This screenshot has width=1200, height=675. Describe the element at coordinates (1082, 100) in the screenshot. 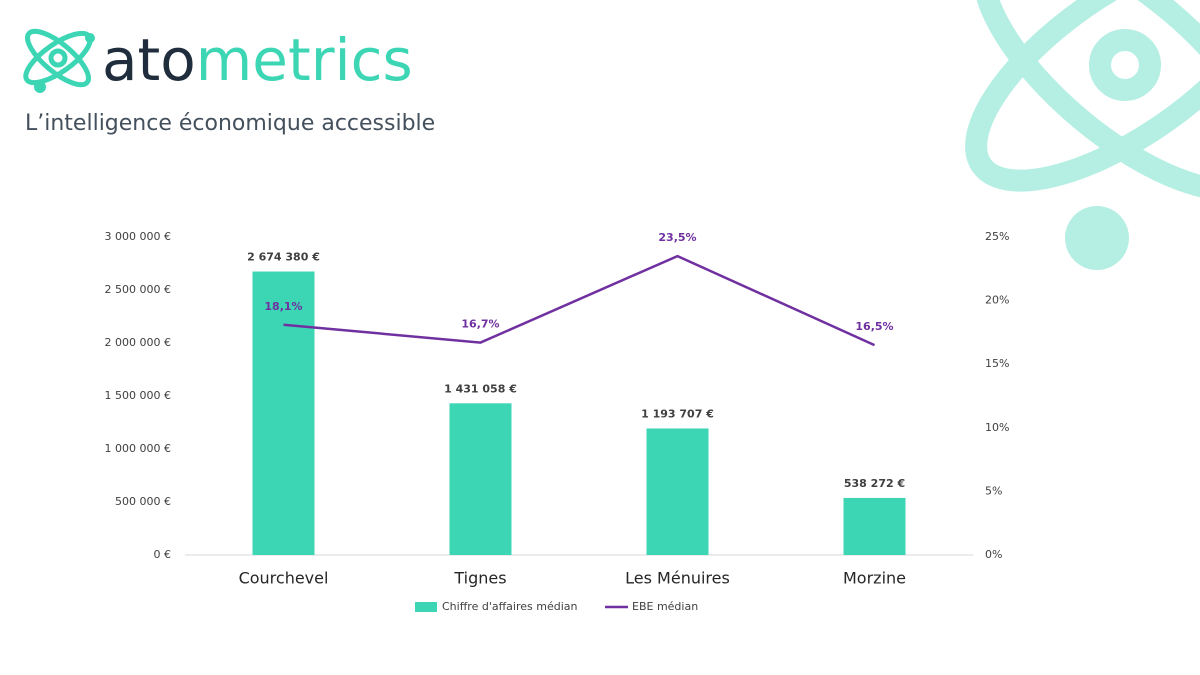

I see `decorative-atom` at that location.